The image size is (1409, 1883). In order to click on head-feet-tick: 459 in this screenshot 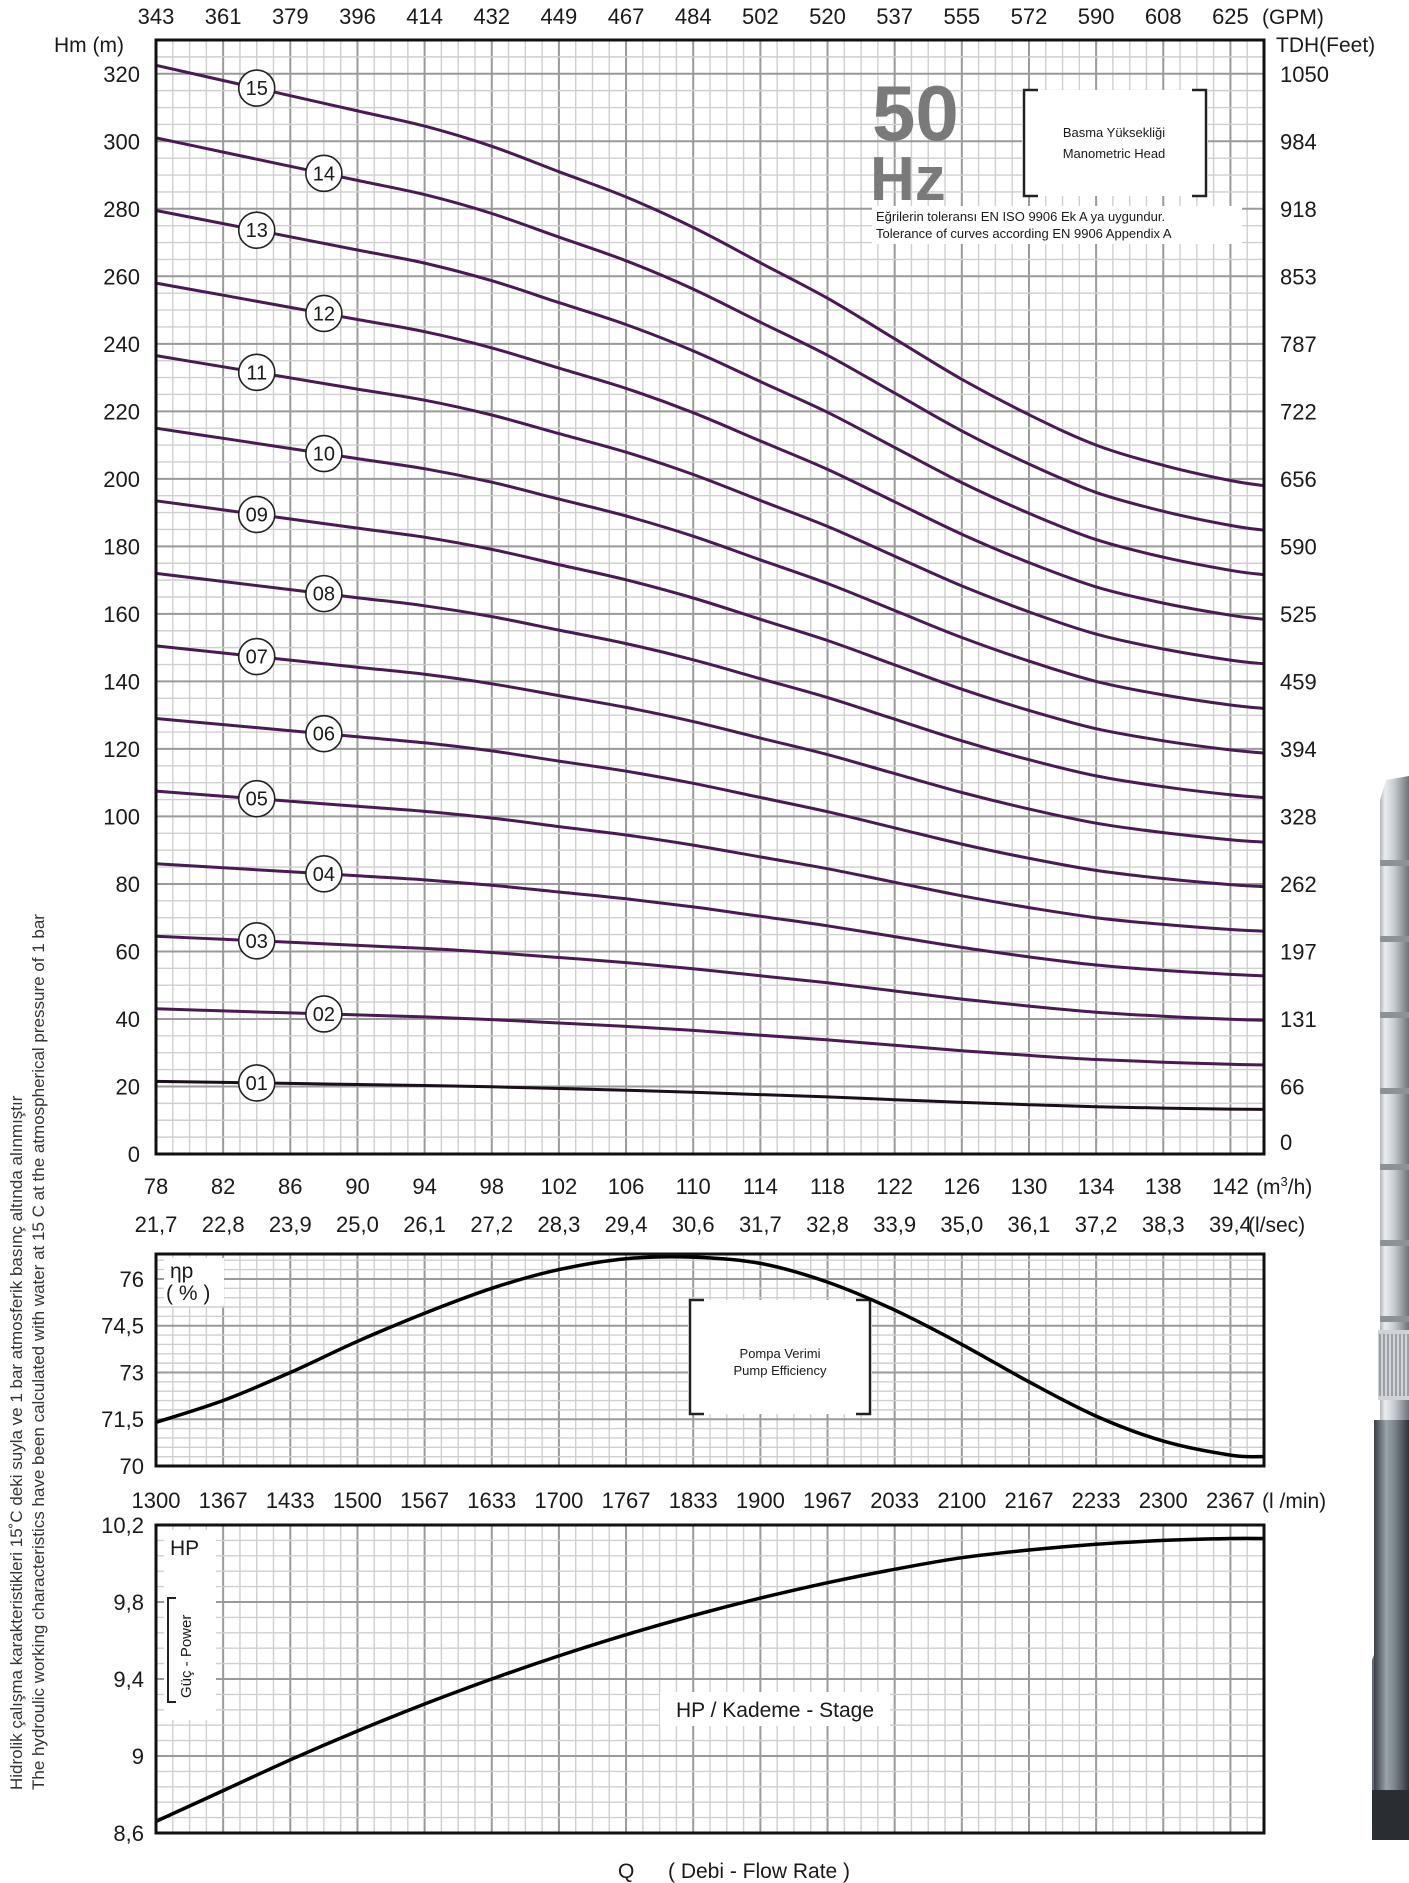, I will do `click(1298, 681)`.